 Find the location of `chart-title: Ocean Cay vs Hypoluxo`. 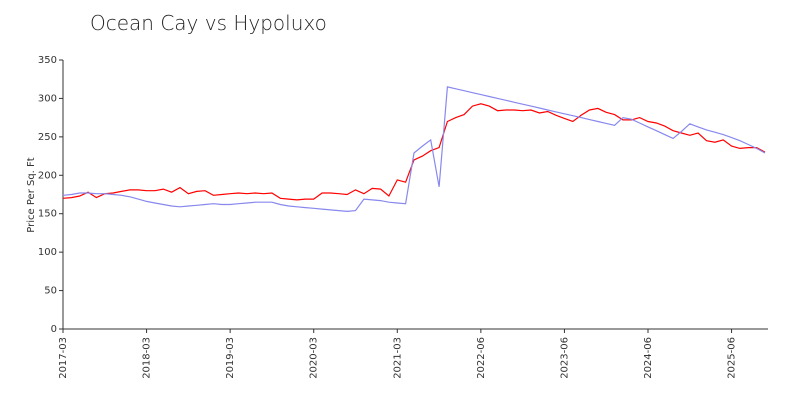

chart-title: Ocean Cay vs Hypoluxo is located at coordinates (208, 23).